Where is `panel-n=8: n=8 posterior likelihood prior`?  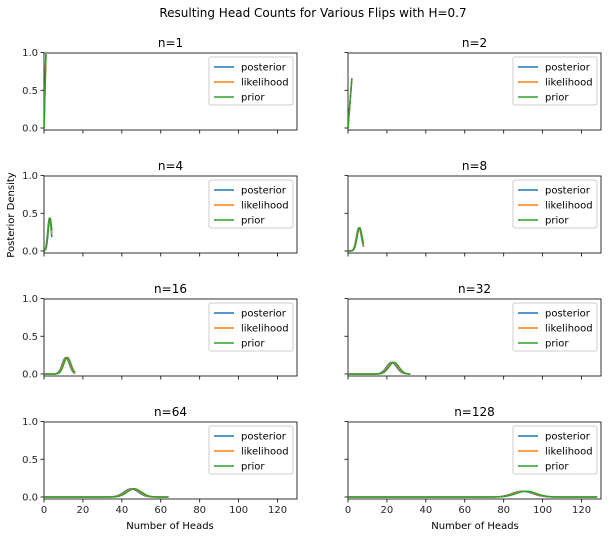 panel-n=8: n=8 posterior likelihood prior is located at coordinates (473, 208).